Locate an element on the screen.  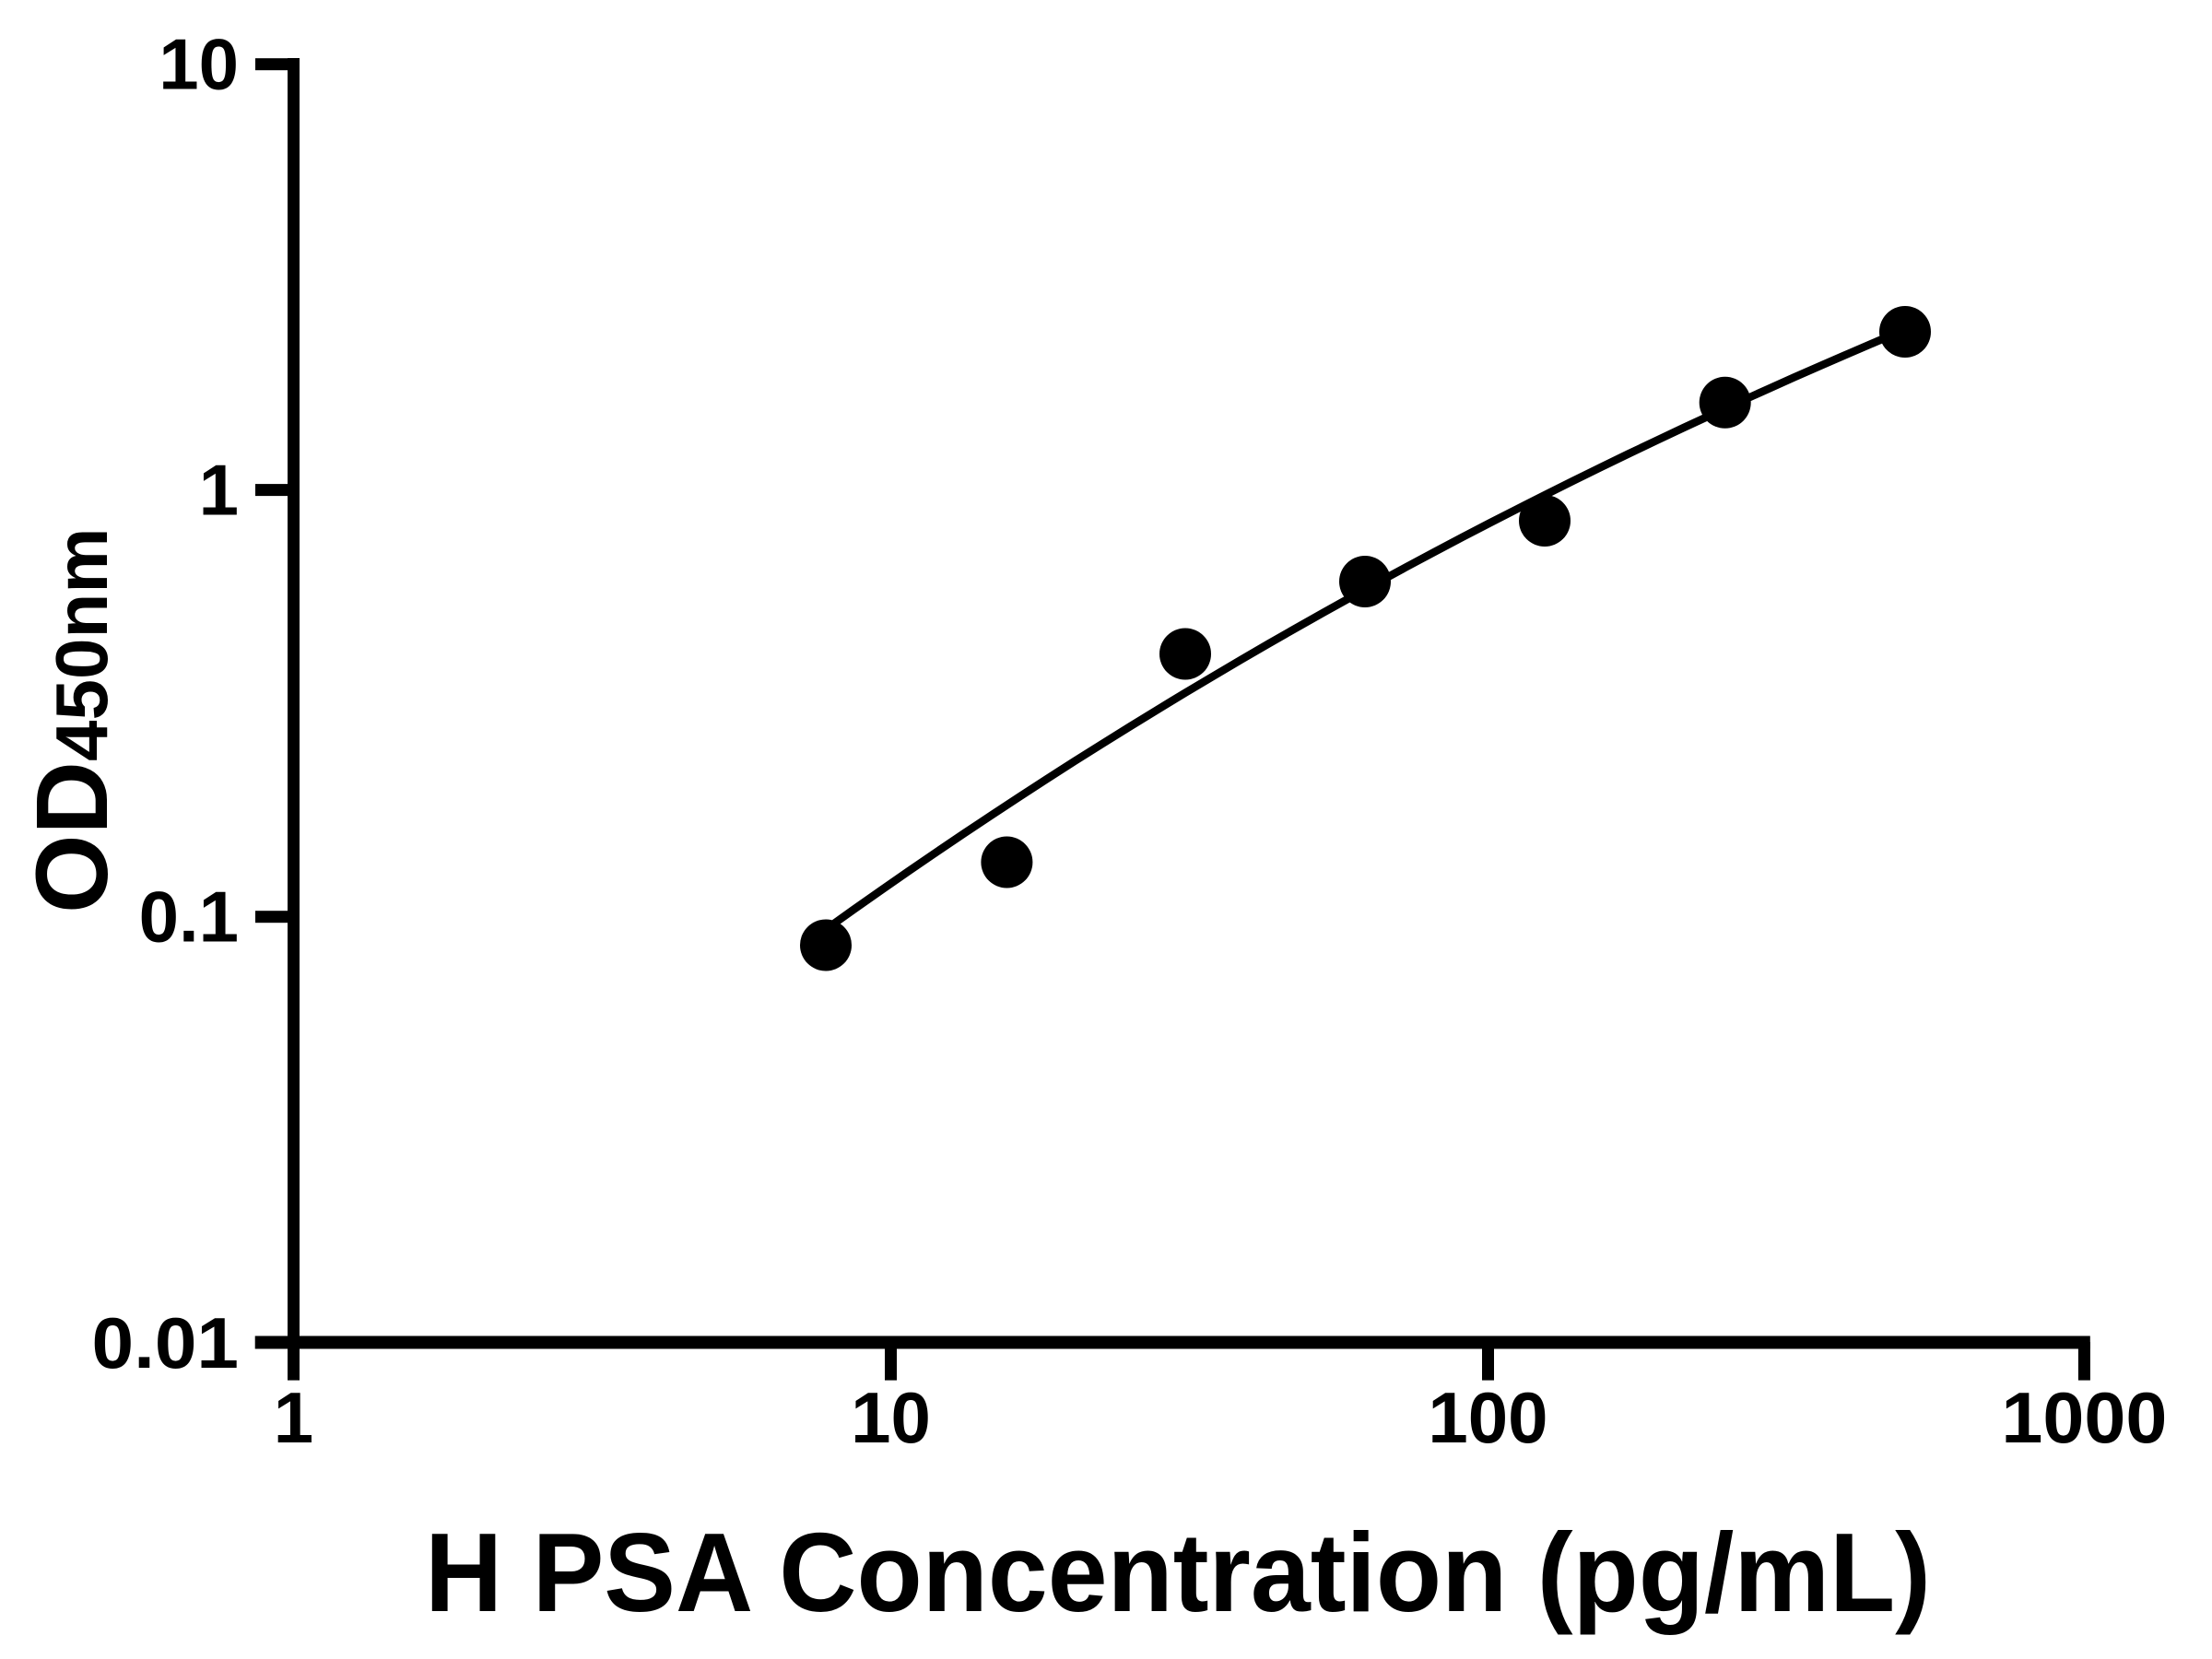
svg-text: OD450nm is located at coordinates (72, 720).